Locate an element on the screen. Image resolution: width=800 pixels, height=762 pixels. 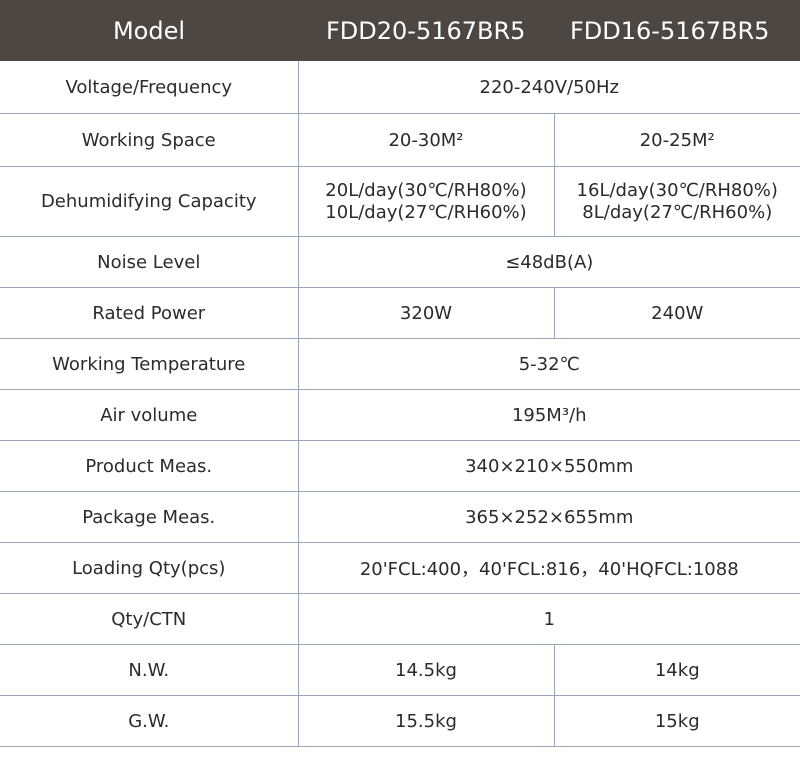
row-gross-weight: G.W. 15.5kg 15kg is located at coordinates (400, 721).